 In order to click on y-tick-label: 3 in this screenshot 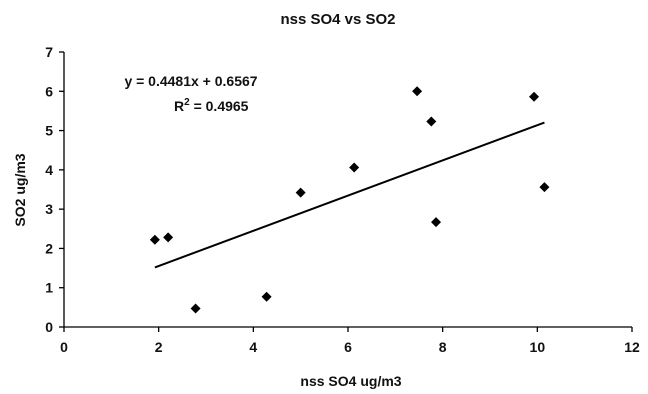, I will do `click(49, 209)`.